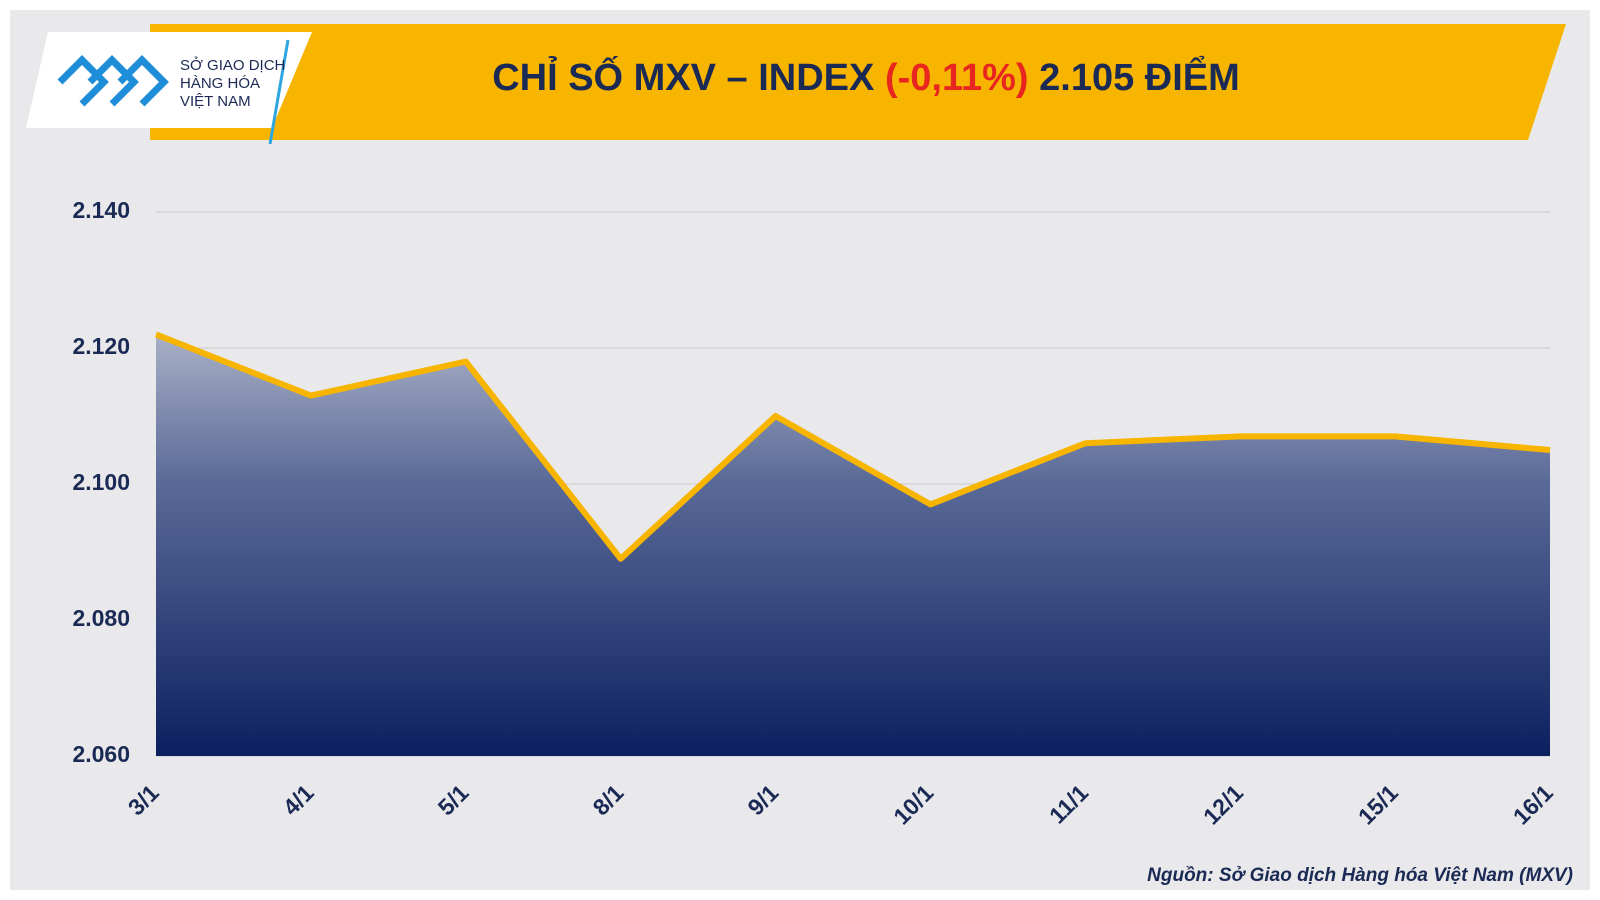 The image size is (1600, 900). I want to click on logo-stripe, so click(279, 92).